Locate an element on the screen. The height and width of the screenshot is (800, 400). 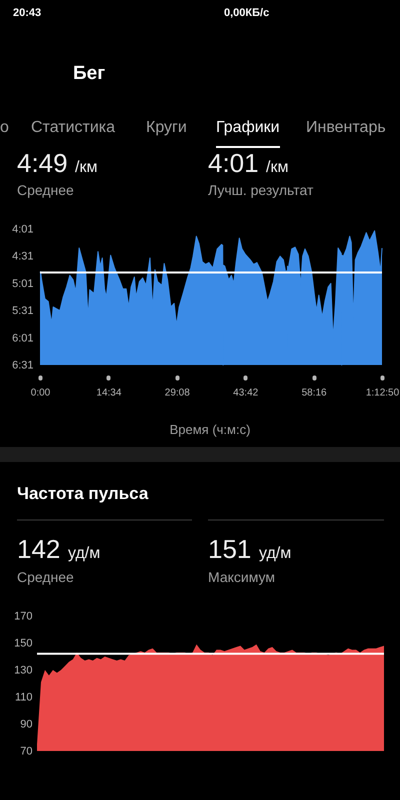
x-tick-label: 0:00 is located at coordinates (40, 393).